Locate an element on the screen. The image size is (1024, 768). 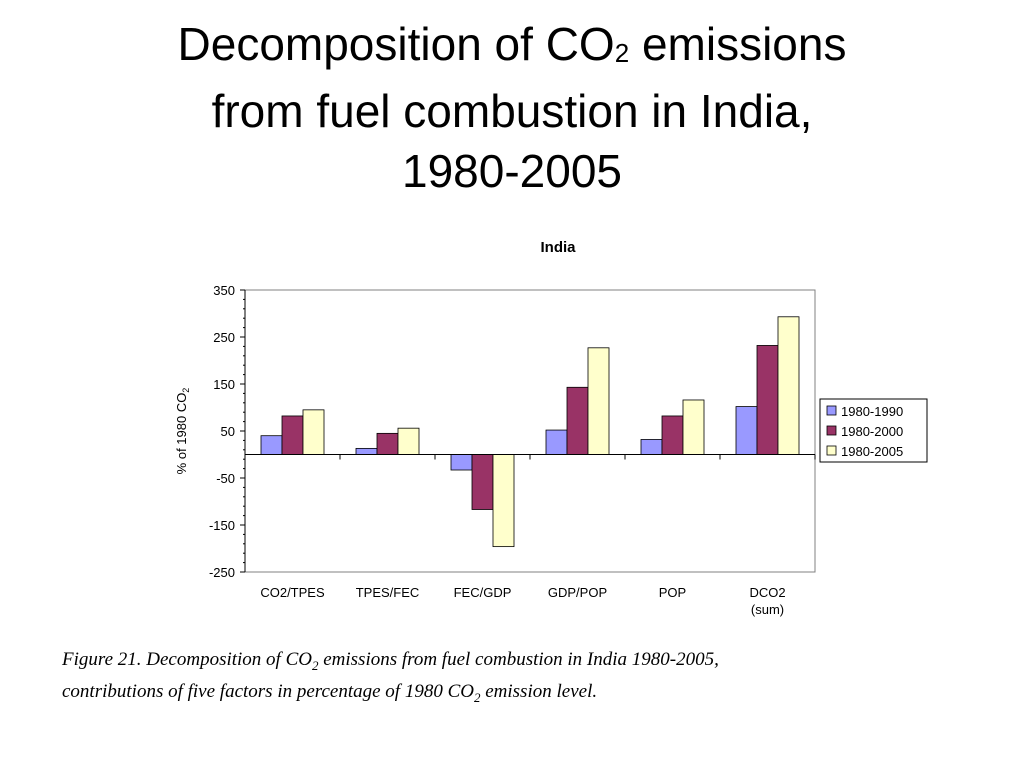
category-label: GDP/POP is located at coordinates (577, 592).